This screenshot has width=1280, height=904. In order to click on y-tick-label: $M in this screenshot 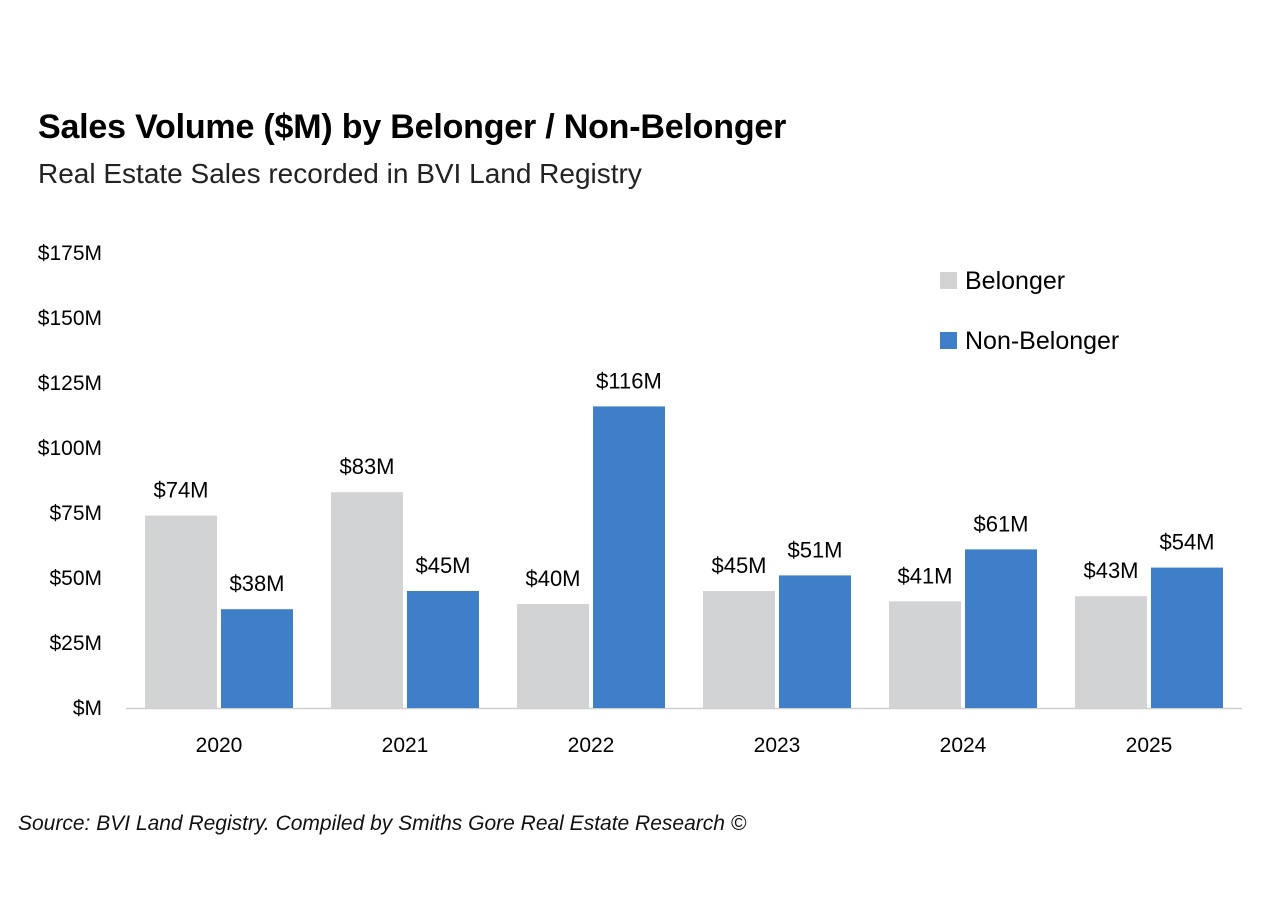, I will do `click(87, 708)`.